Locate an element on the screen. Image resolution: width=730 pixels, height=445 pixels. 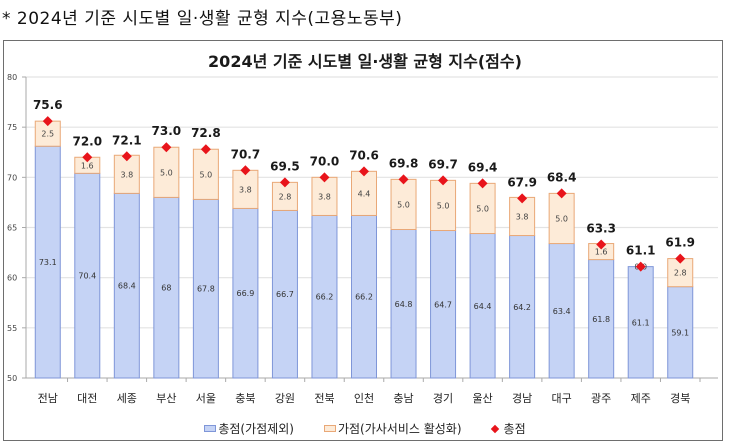
bar-base-label: 73.1 is located at coordinates (48, 262).